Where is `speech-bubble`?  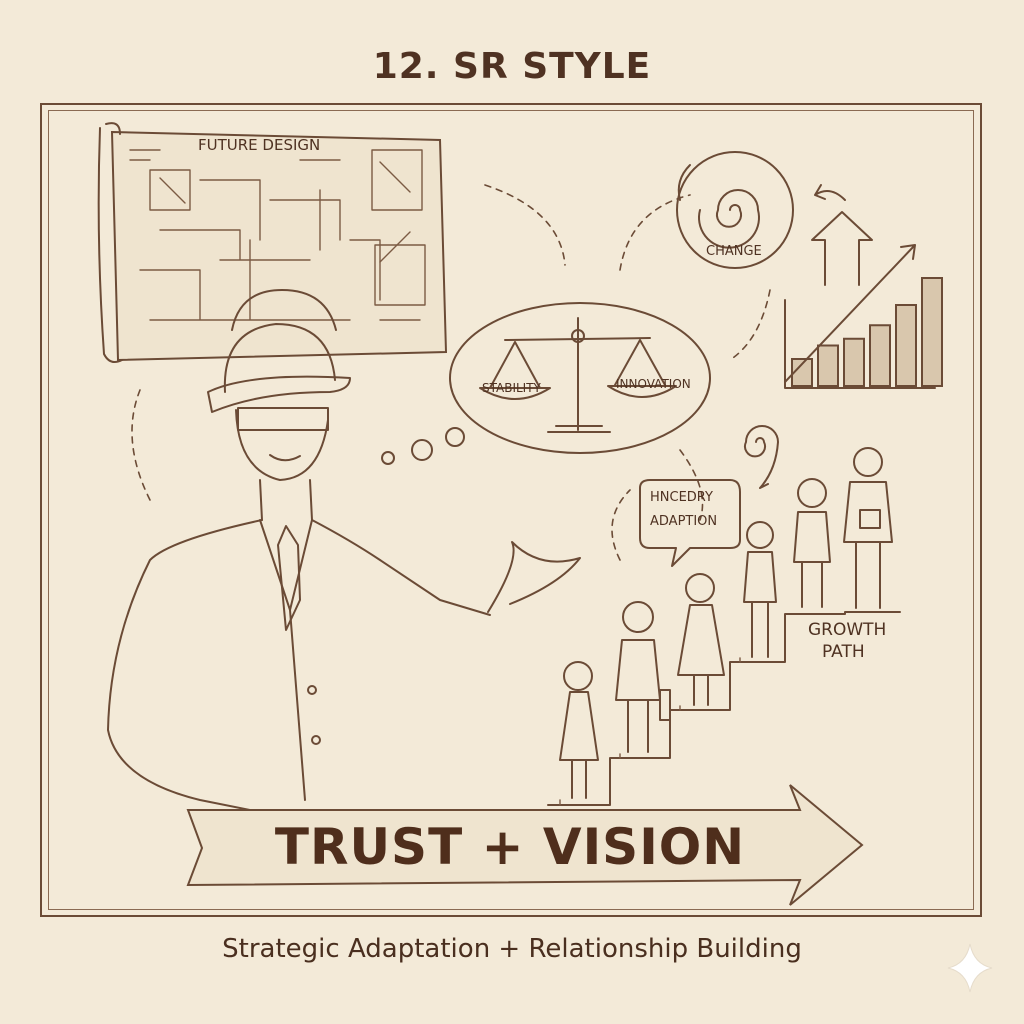
speech-bubble is located at coordinates (690, 523).